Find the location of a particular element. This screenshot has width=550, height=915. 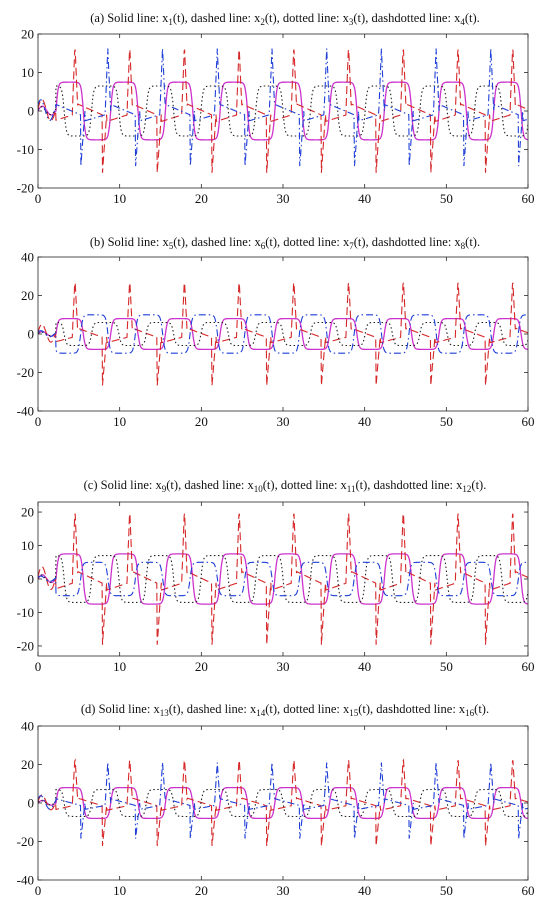

title-subscript: 6 is located at coordinates (263, 246).